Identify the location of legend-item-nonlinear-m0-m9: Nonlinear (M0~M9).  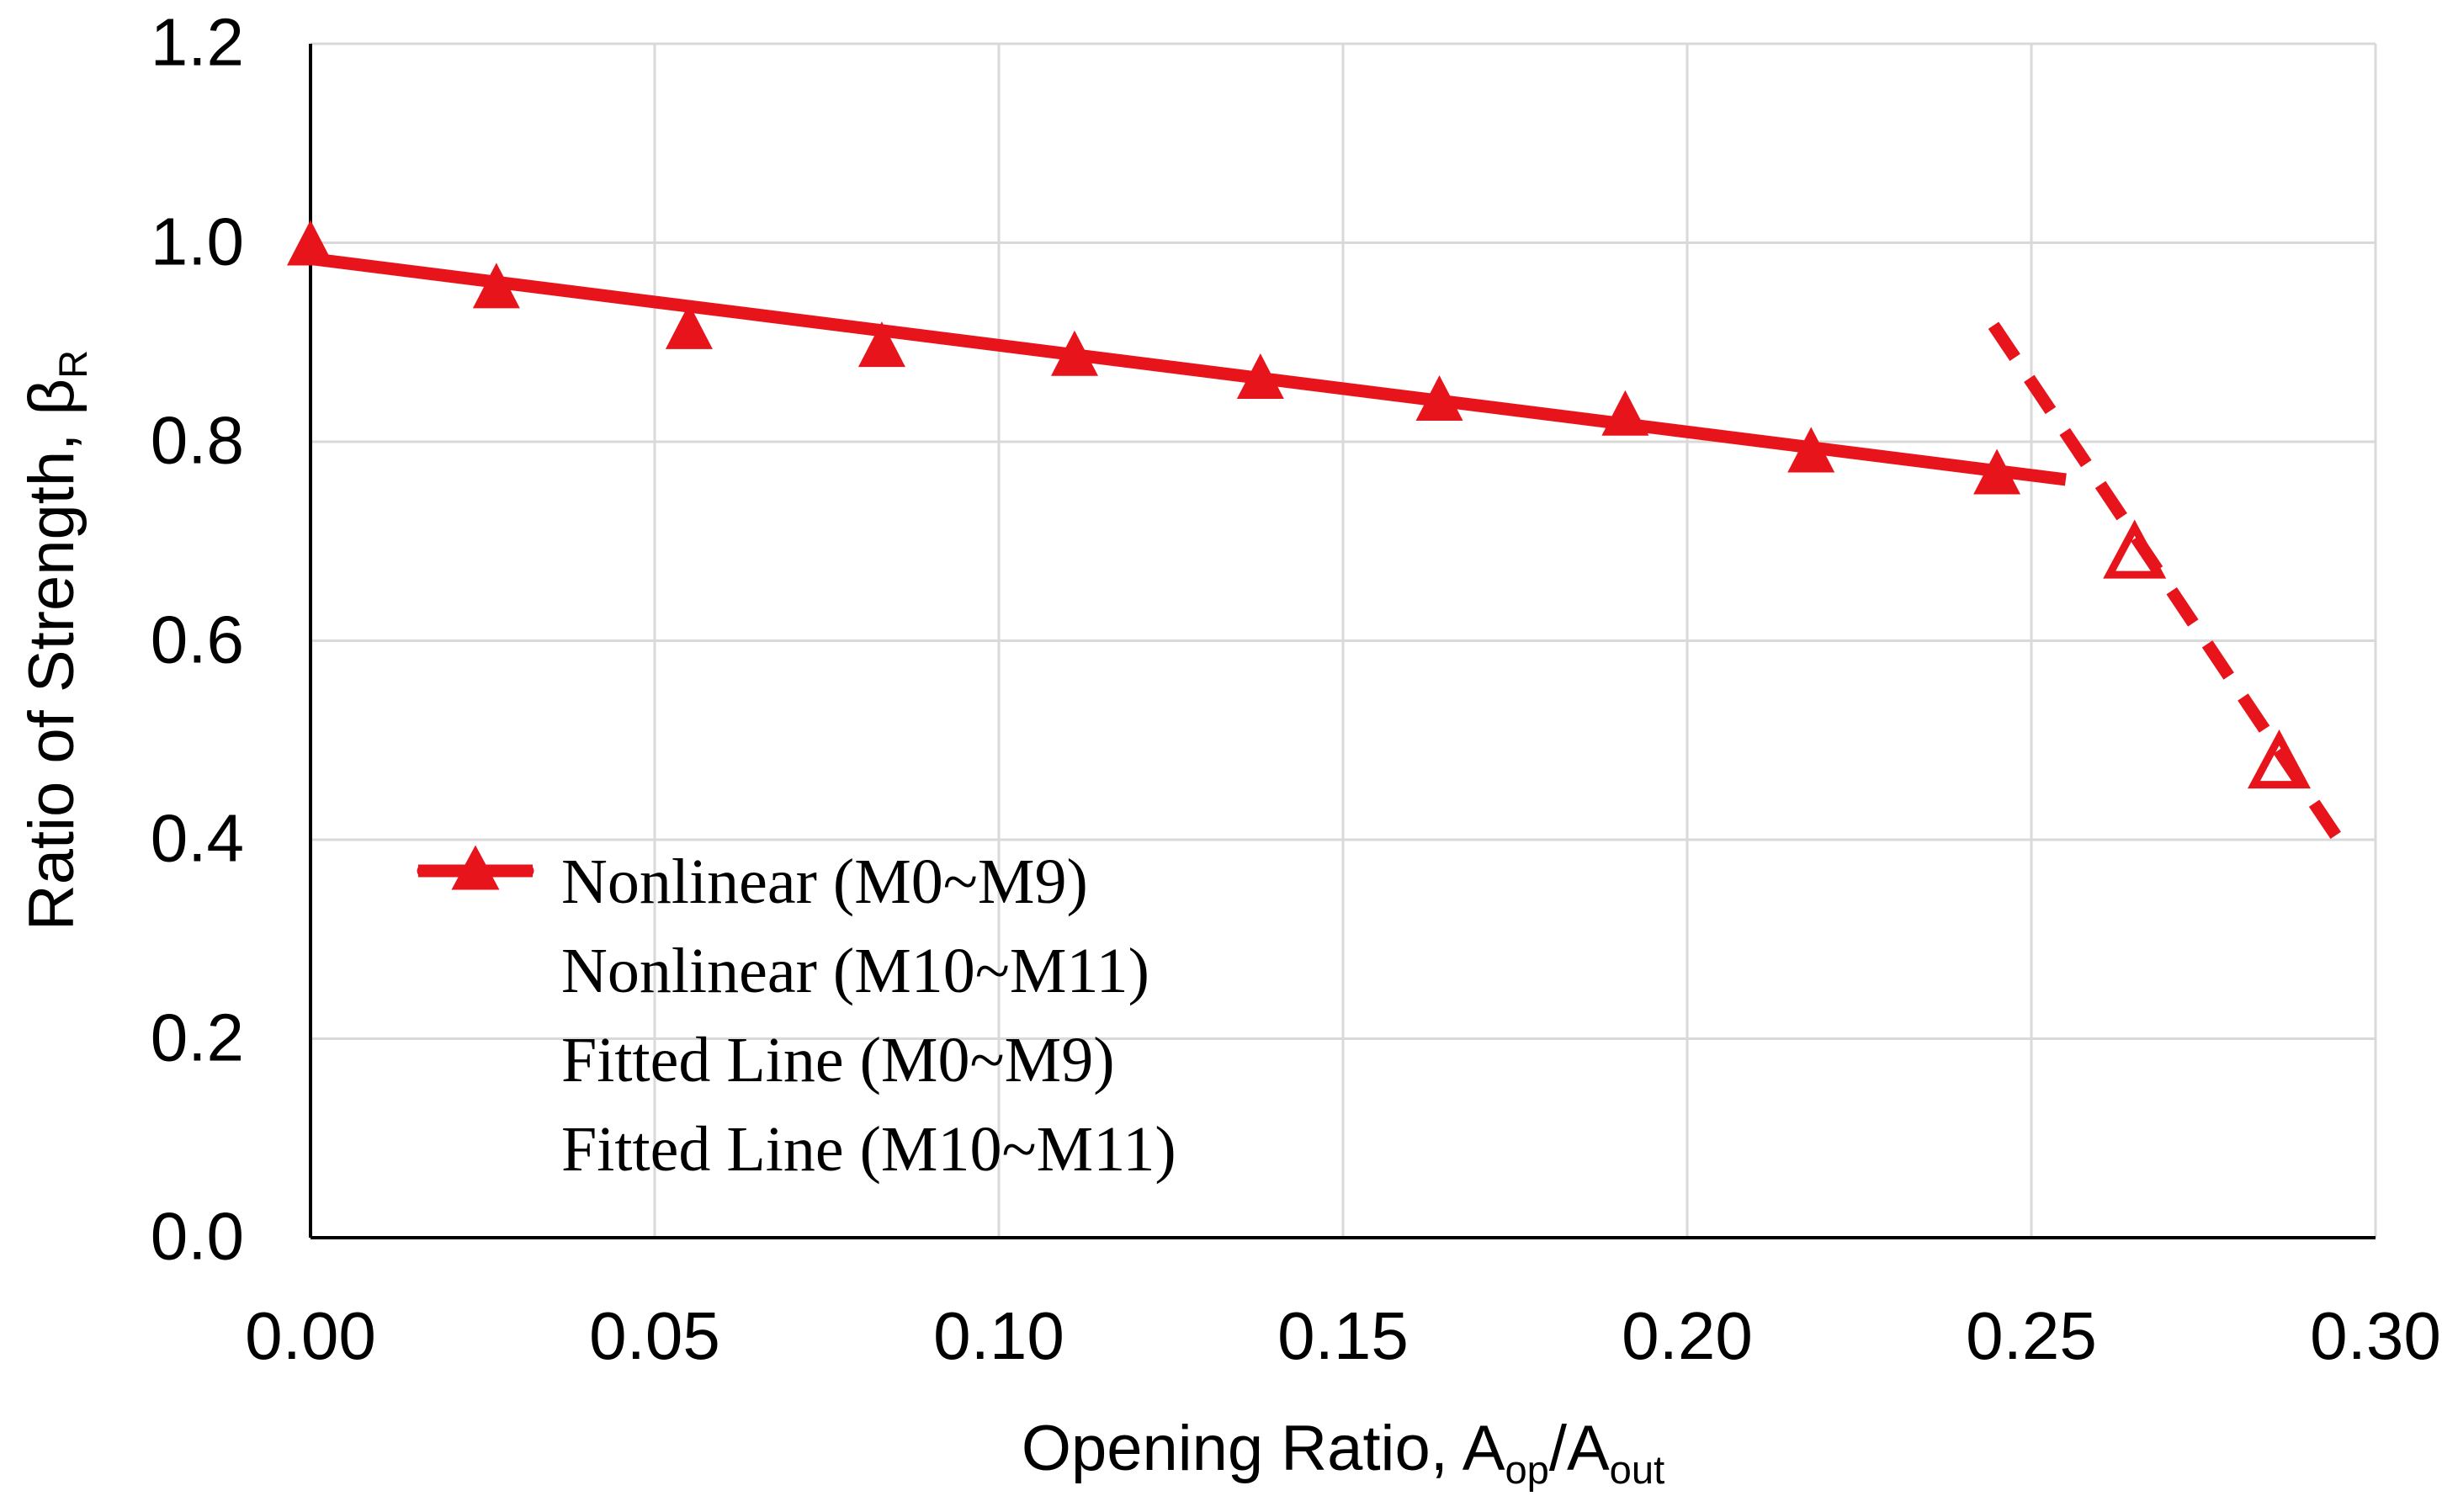
(796, 881).